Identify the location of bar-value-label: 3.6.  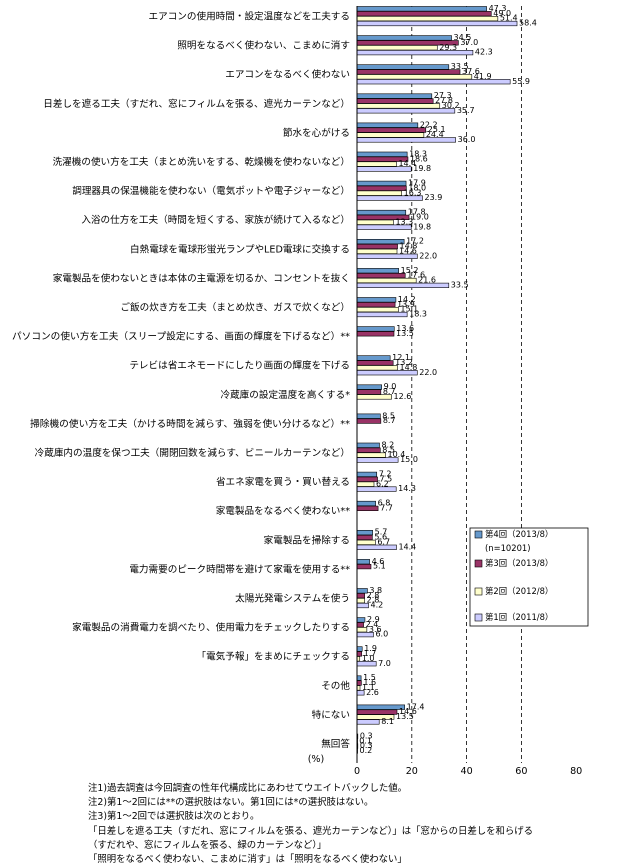
(375, 629).